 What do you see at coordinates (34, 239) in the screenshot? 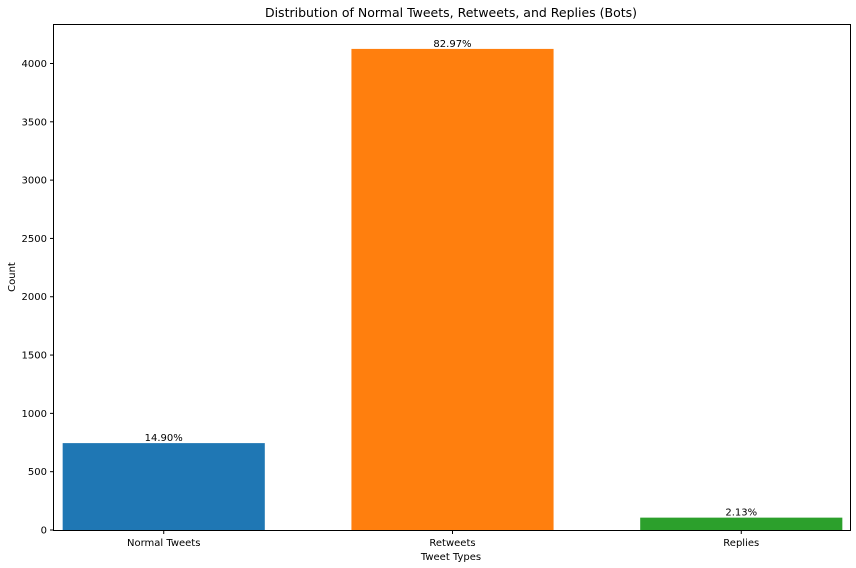
I see `y-tick-label: 2500` at bounding box center [34, 239].